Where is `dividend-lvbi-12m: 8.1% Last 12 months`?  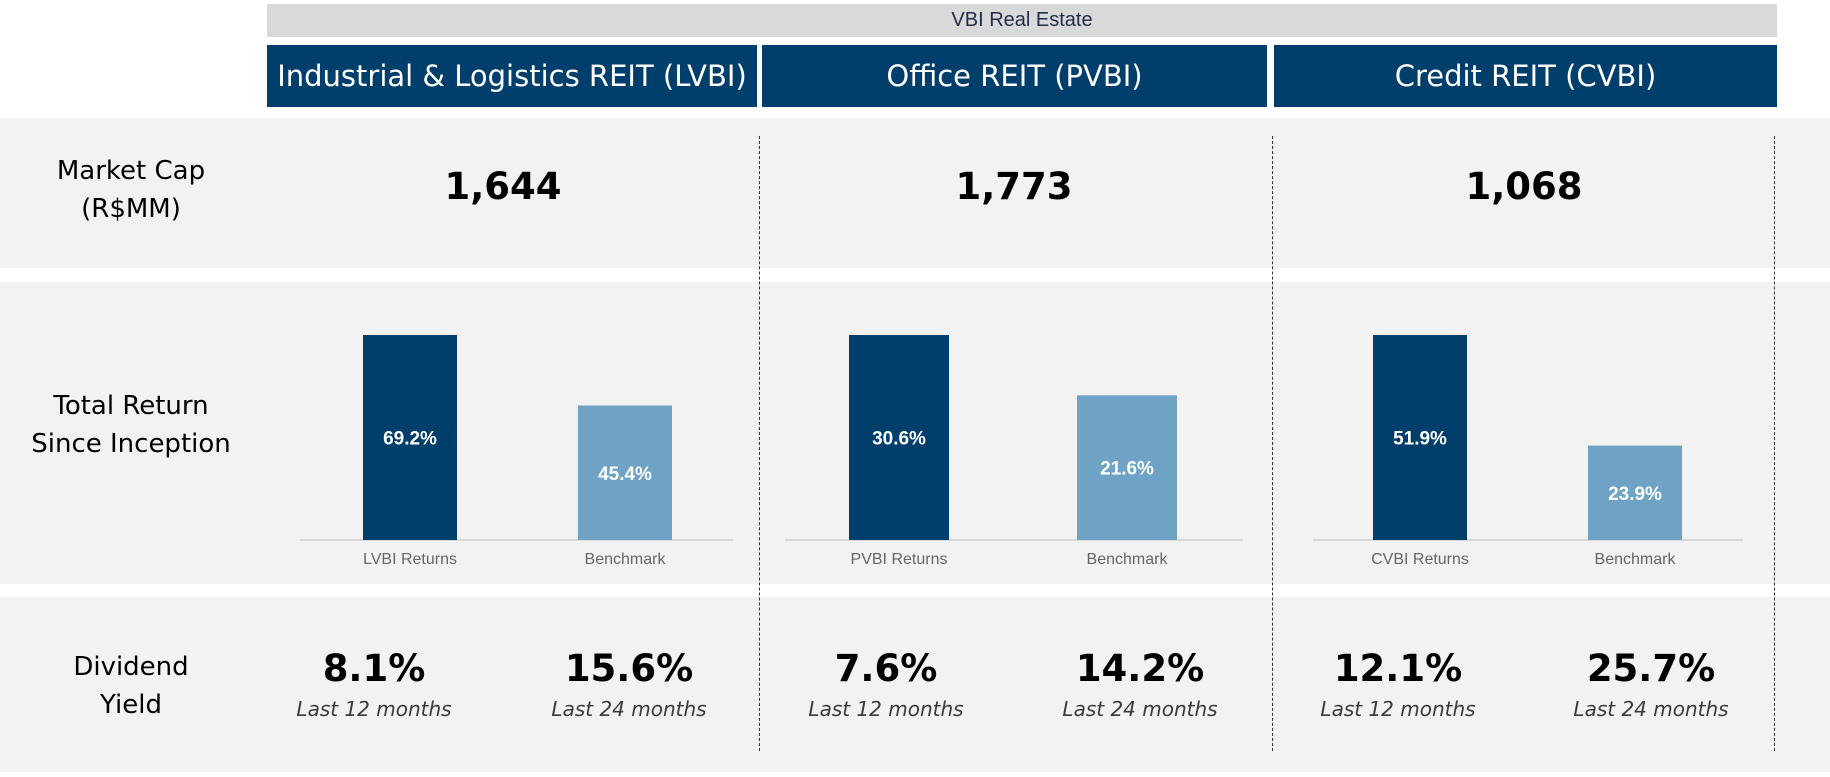
dividend-lvbi-12m: 8.1% Last 12 months is located at coordinates (374, 683).